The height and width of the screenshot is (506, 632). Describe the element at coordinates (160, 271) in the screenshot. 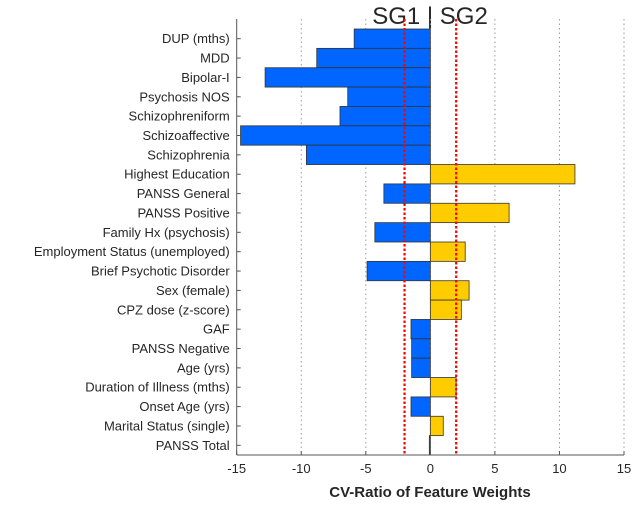

I see `y-tick-label: Brief Psychotic Disorder` at that location.